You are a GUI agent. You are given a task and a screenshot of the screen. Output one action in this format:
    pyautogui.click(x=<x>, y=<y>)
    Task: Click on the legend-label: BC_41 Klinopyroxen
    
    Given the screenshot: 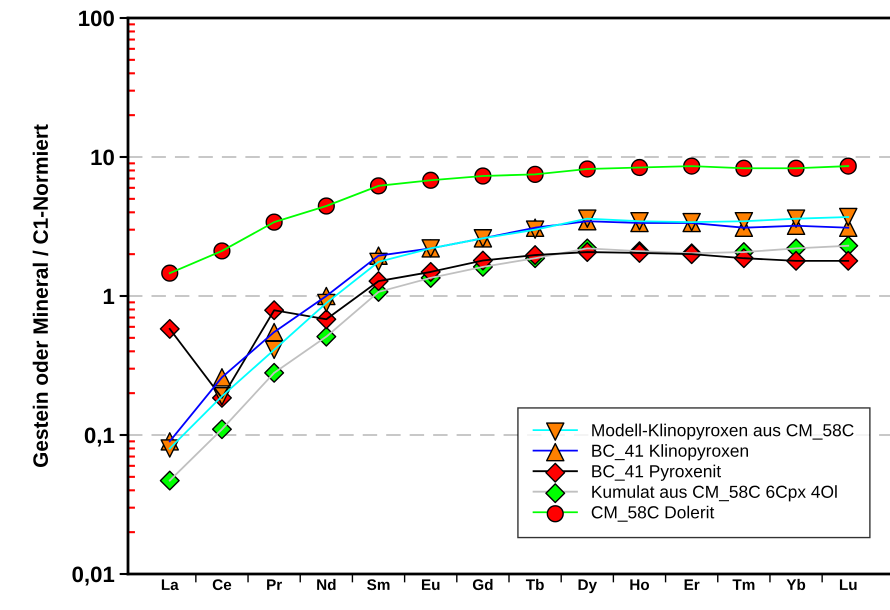 What is the action you would take?
    pyautogui.click(x=670, y=452)
    